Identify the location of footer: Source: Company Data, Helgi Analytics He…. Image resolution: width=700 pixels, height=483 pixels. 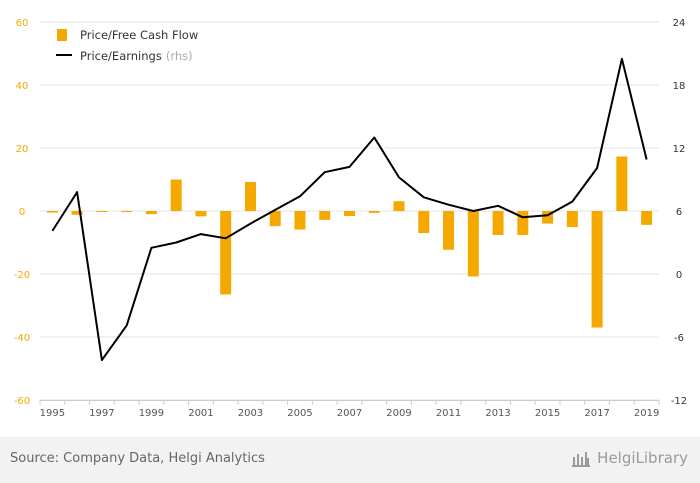
(350, 460).